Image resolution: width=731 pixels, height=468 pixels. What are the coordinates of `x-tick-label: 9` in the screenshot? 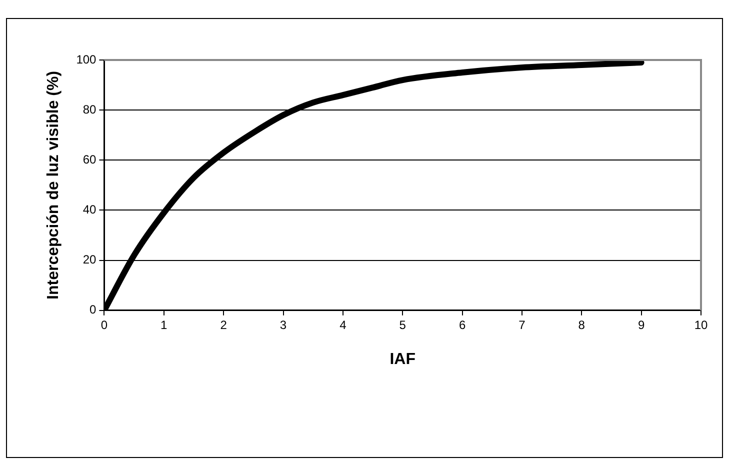 It's located at (641, 325).